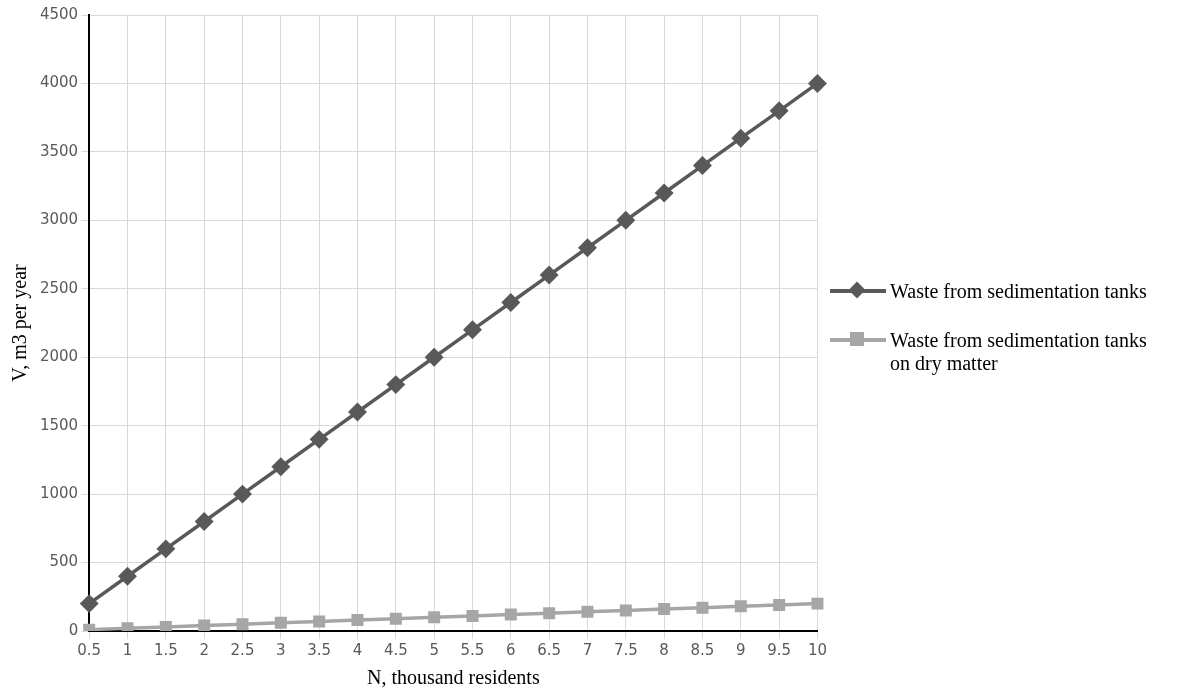 The image size is (1177, 700). I want to click on y-tick-label: 1500, so click(59, 424).